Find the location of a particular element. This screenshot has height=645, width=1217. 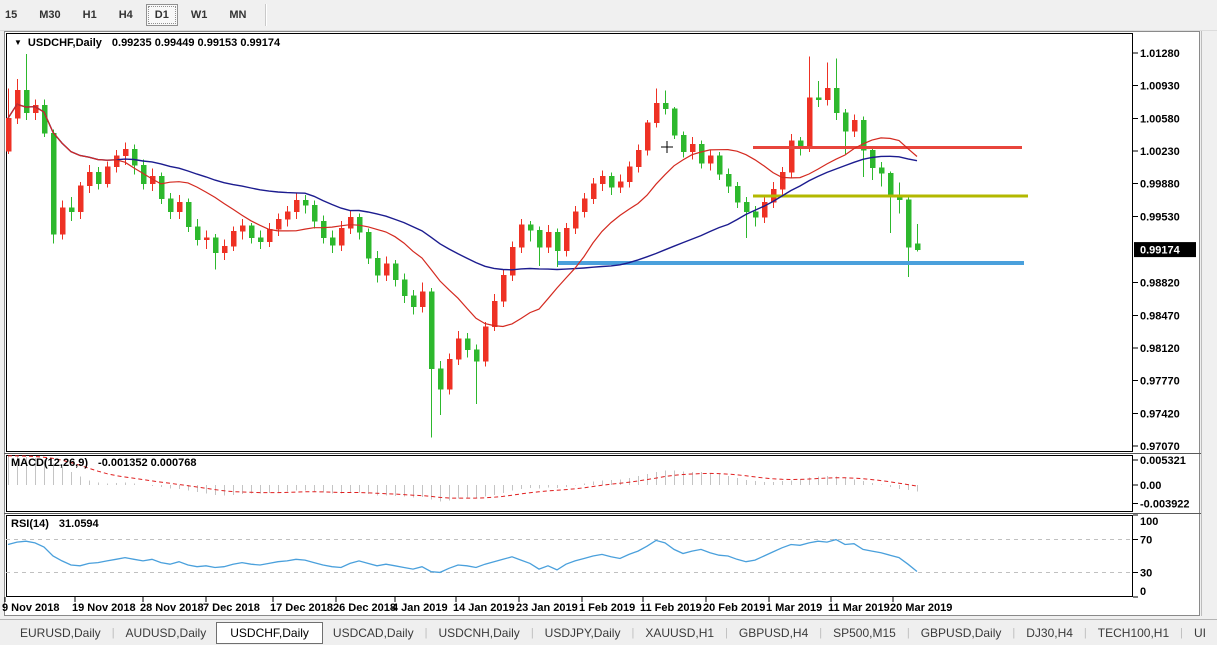

macd-name: MACD(12,26,9) is located at coordinates (50, 463).